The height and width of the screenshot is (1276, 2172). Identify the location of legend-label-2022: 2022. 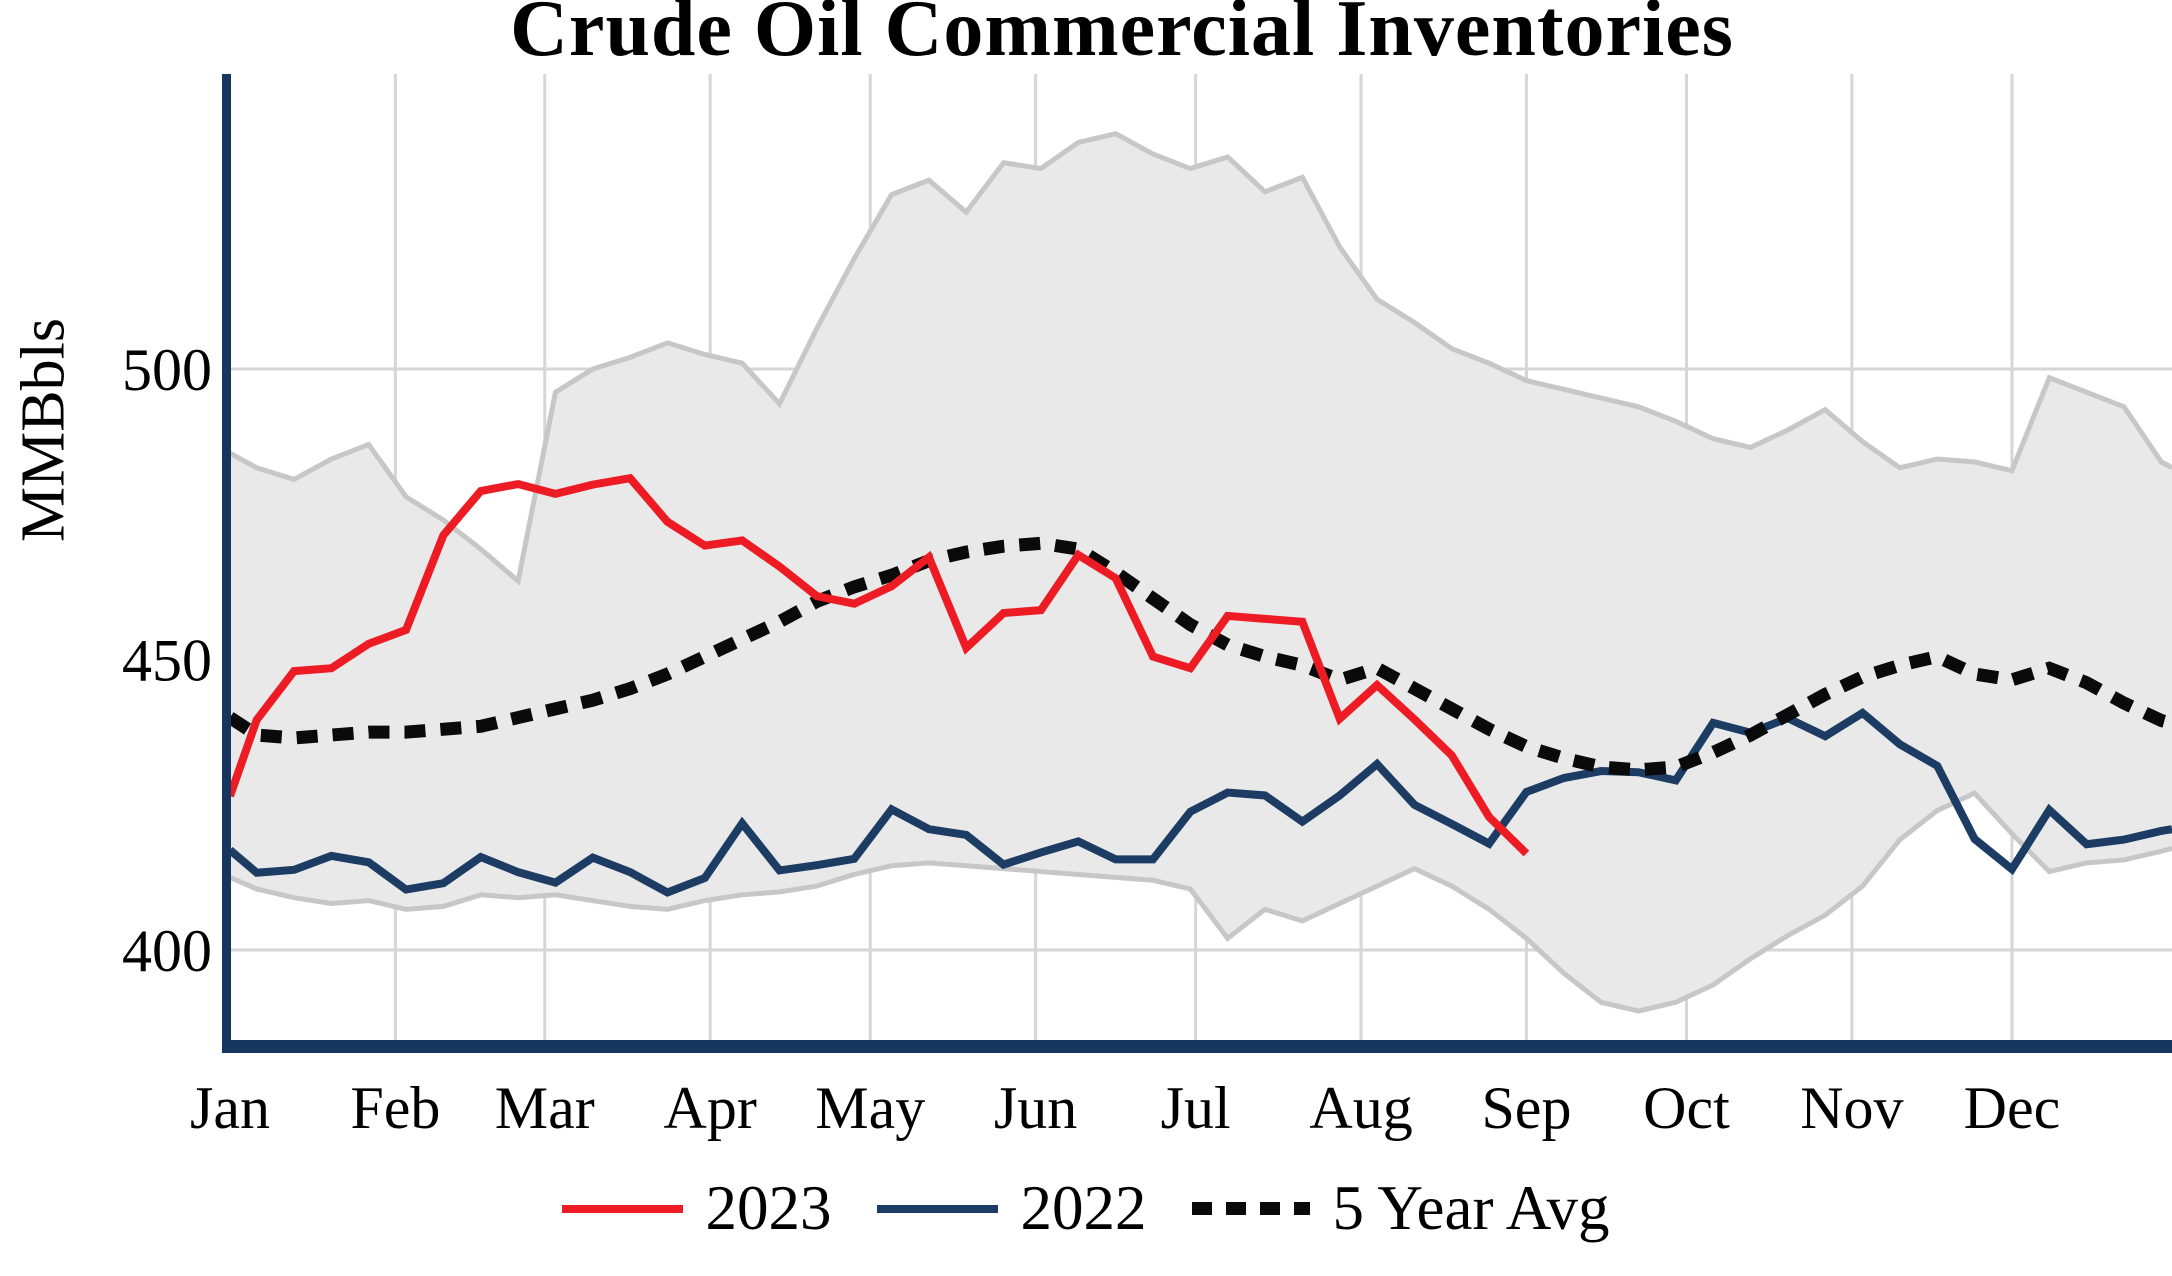
(1083, 1208).